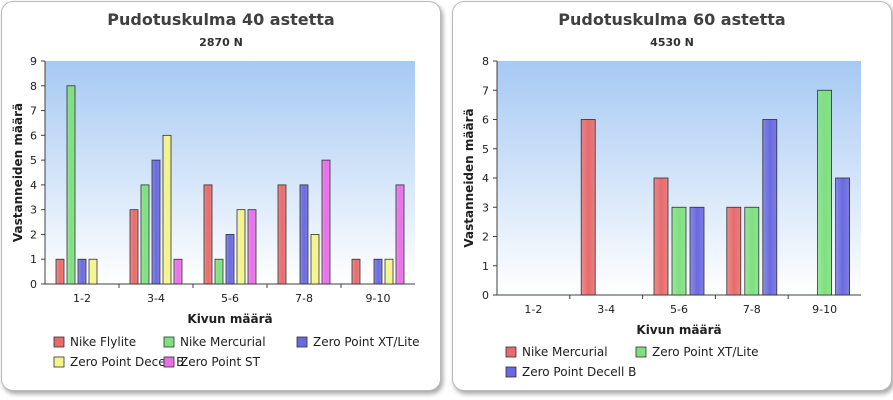  I want to click on legend-label: Nike Flylite, so click(103, 342).